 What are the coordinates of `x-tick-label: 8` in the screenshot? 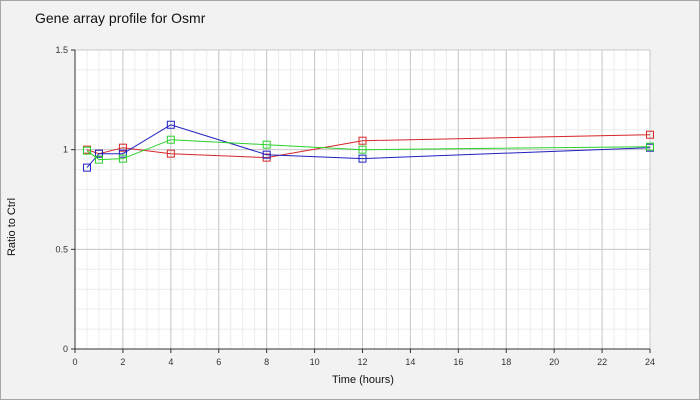 It's located at (266, 362).